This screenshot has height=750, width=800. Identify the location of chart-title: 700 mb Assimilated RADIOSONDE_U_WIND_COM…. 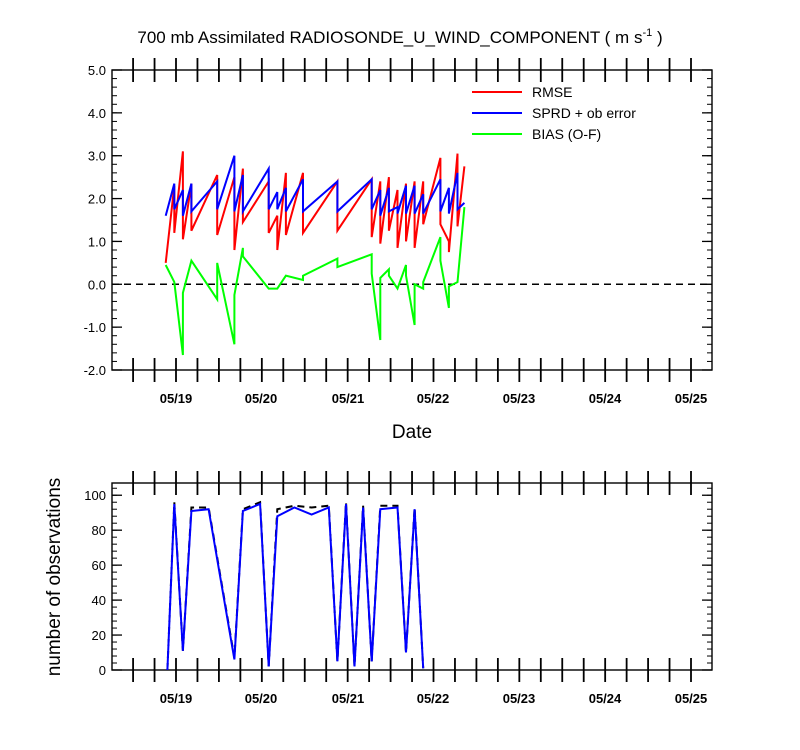
(399, 37).